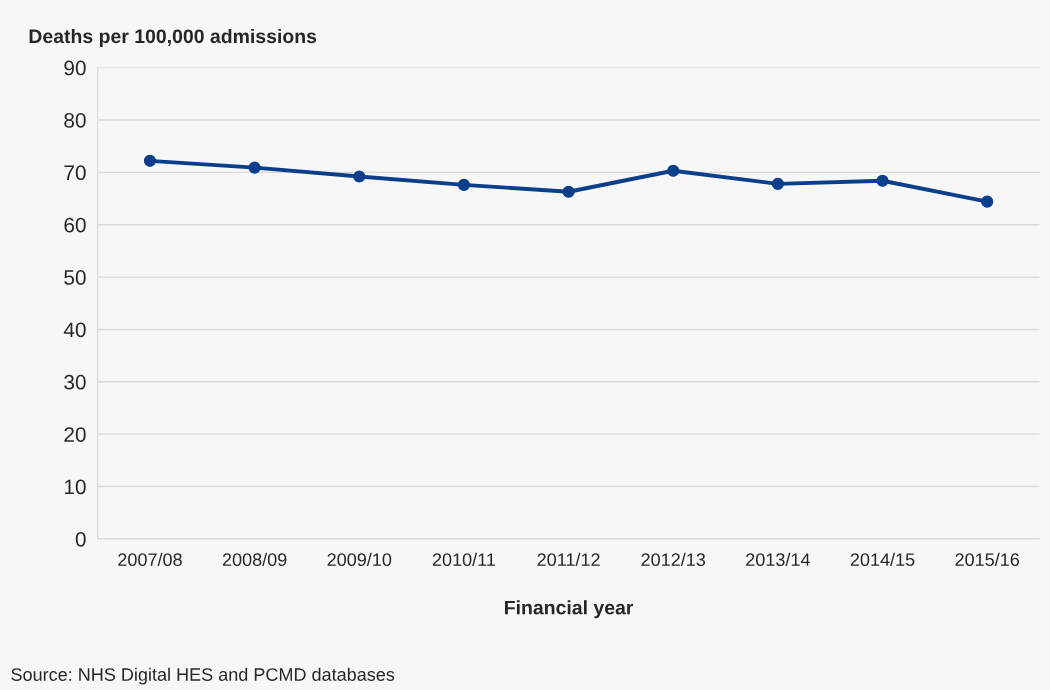  Describe the element at coordinates (569, 609) in the screenshot. I see `x-axis-title: Financial year` at that location.